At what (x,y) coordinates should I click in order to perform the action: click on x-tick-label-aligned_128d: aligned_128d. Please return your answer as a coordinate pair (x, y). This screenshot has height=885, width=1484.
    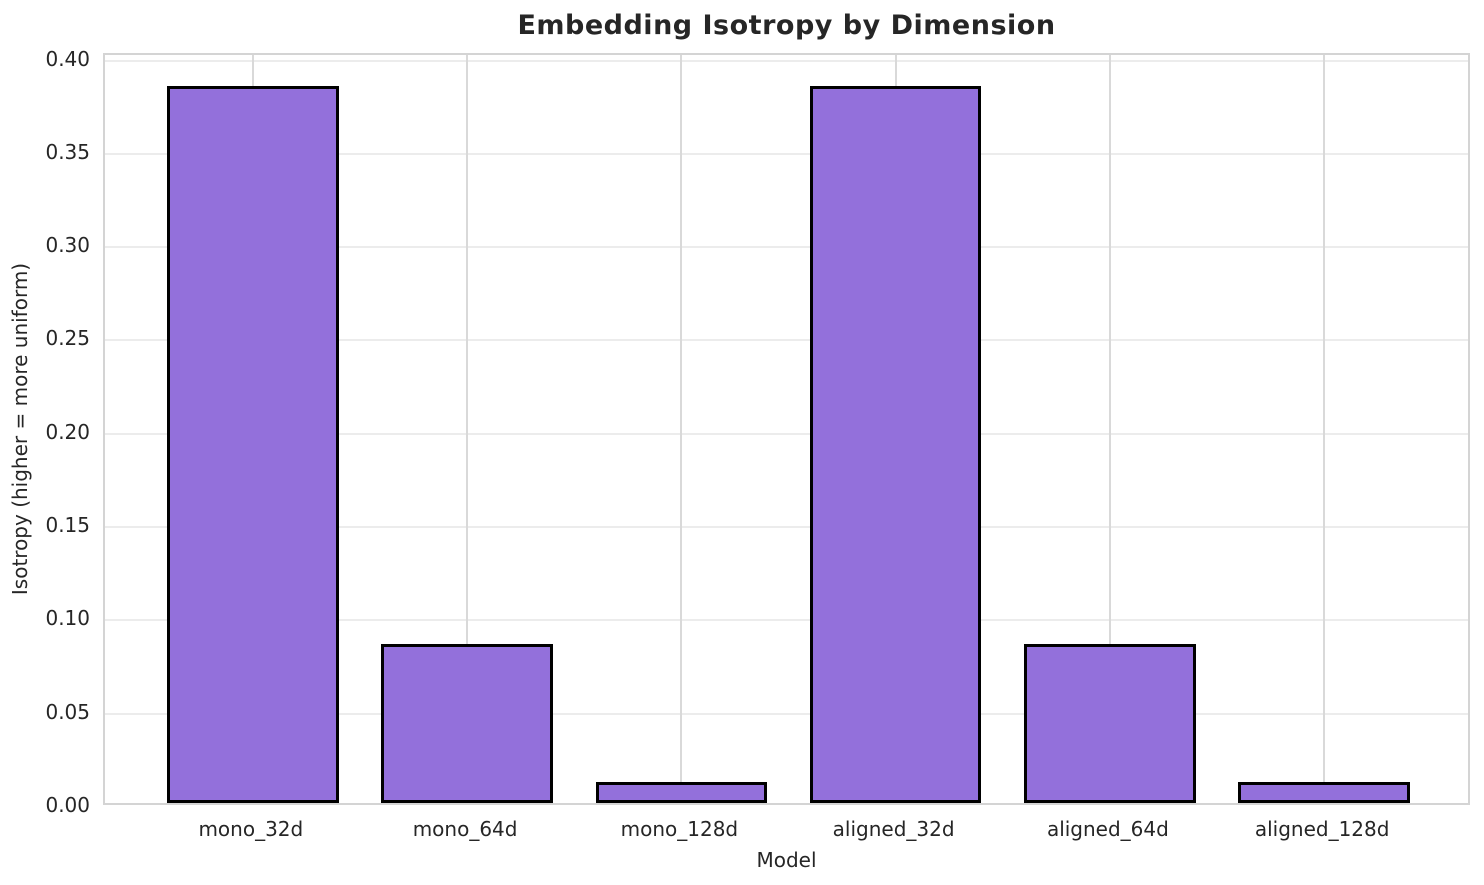
    Looking at the image, I should click on (1322, 829).